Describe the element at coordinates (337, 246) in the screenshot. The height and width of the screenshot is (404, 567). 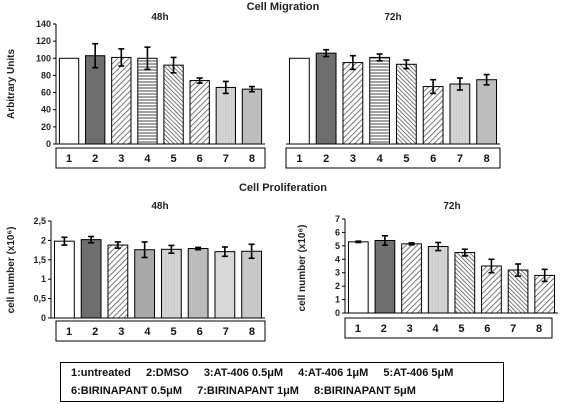
I see `y-tick-label: 5` at that location.